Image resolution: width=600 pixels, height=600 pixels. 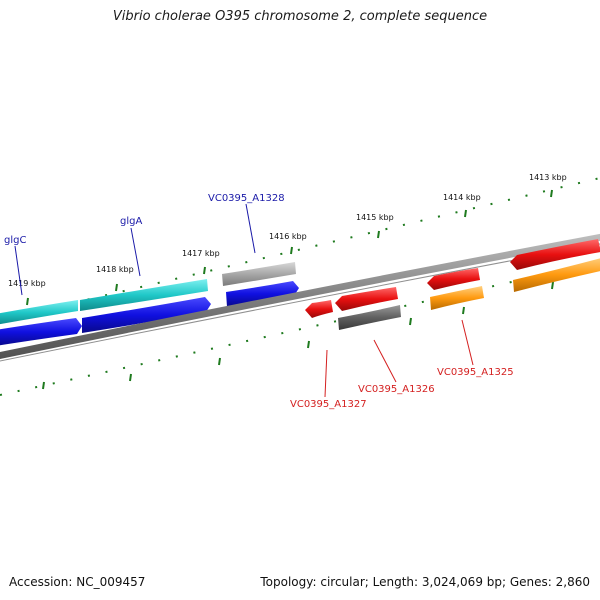 What do you see at coordinates (115, 269) in the screenshot?
I see `tick-label-1418: 1418 kbp` at bounding box center [115, 269].